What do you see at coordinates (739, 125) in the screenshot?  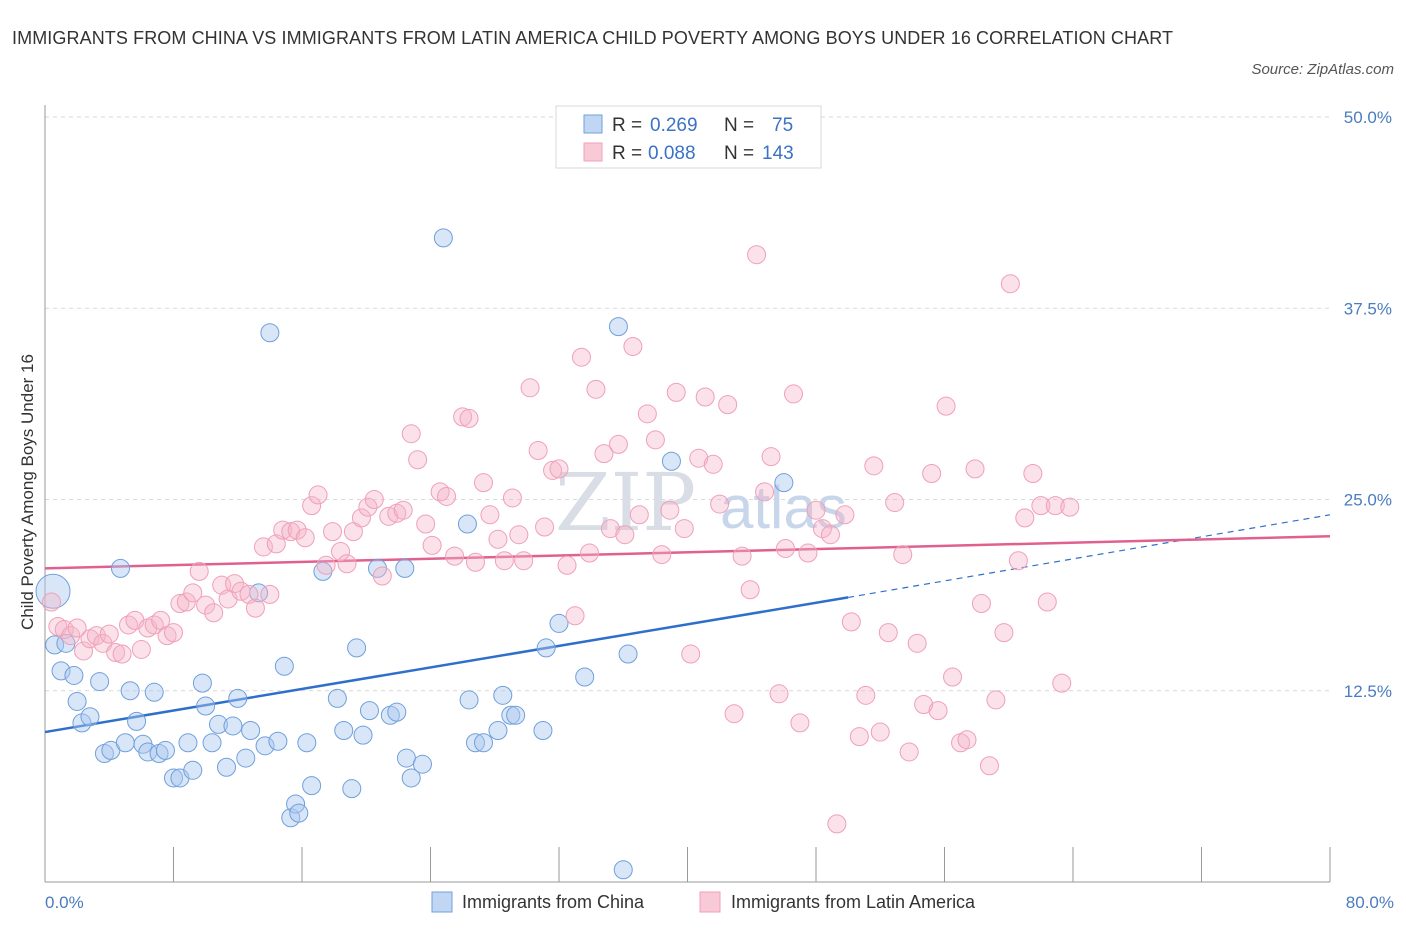 I see `legend-n-label-china: N =` at bounding box center [739, 125].